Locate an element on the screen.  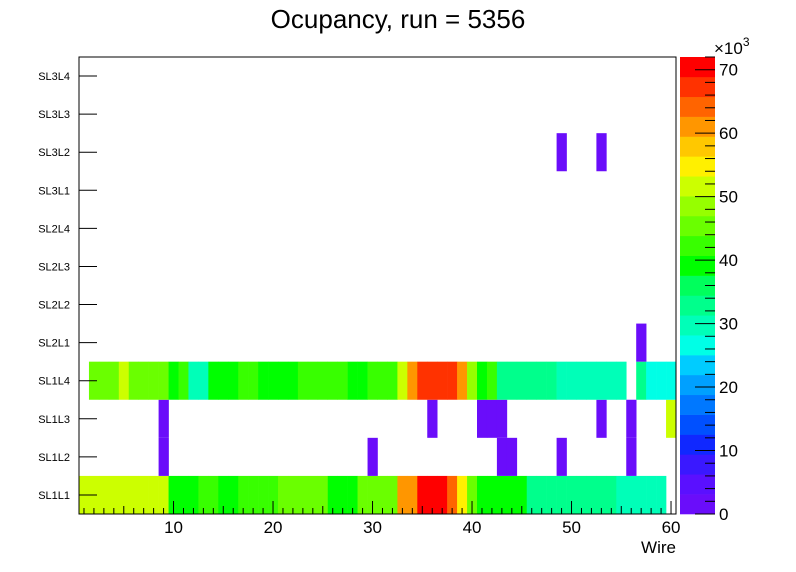
color-scale-tick-label: 40 is located at coordinates (728, 260).